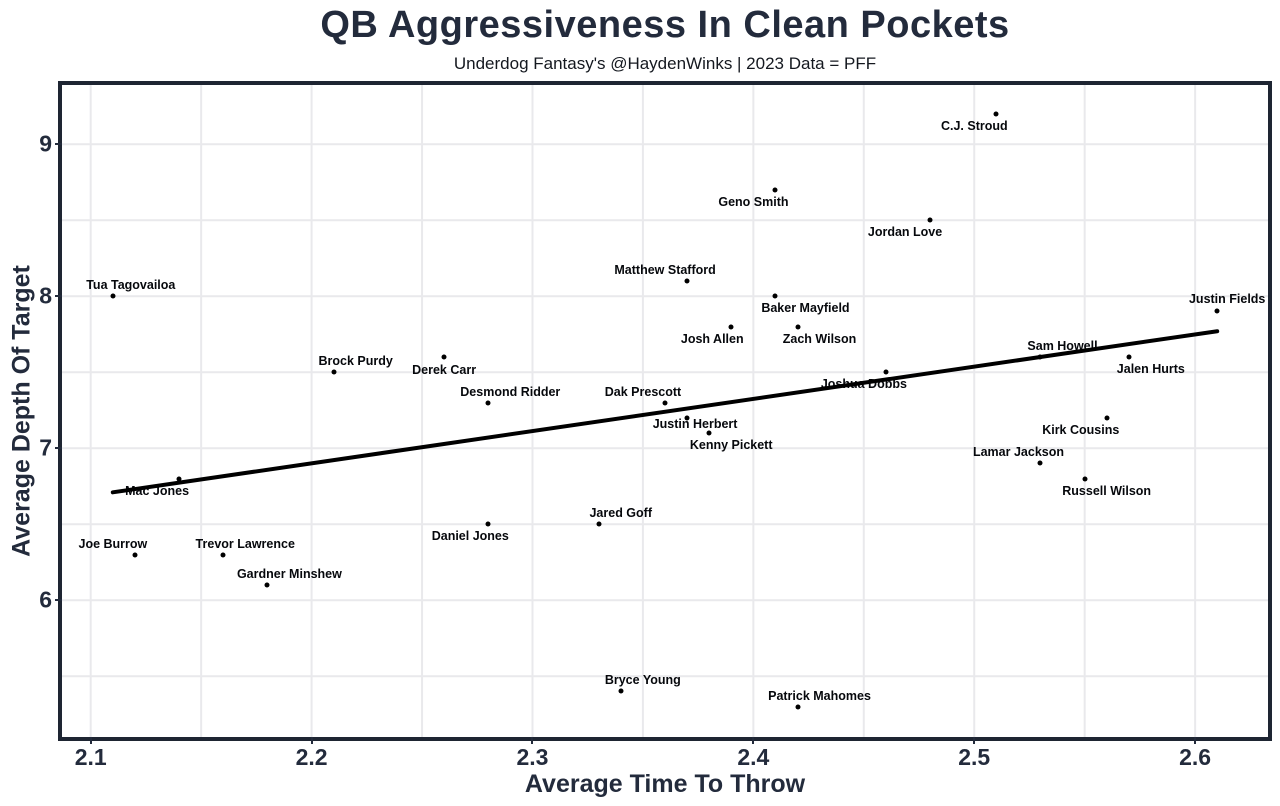 The width and height of the screenshot is (1280, 806). I want to click on point-label: Jordan Love, so click(905, 232).